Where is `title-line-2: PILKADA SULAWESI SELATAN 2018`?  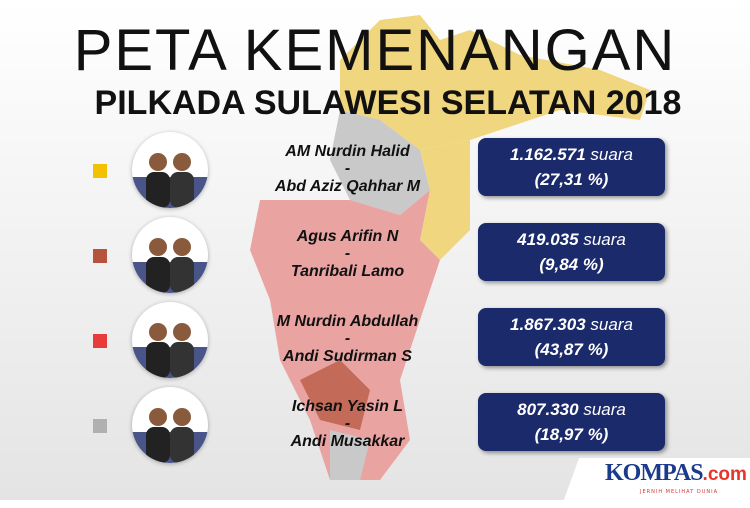
title-line-2: PILKADA SULAWESI SELATAN 2018 is located at coordinates (388, 103).